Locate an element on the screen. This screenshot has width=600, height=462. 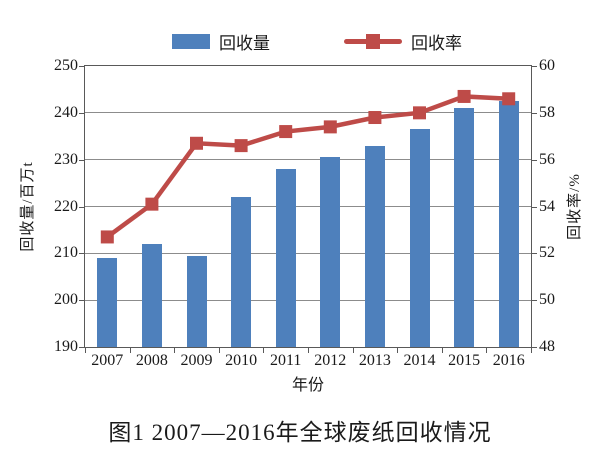
bar-2014 is located at coordinates (419, 238).